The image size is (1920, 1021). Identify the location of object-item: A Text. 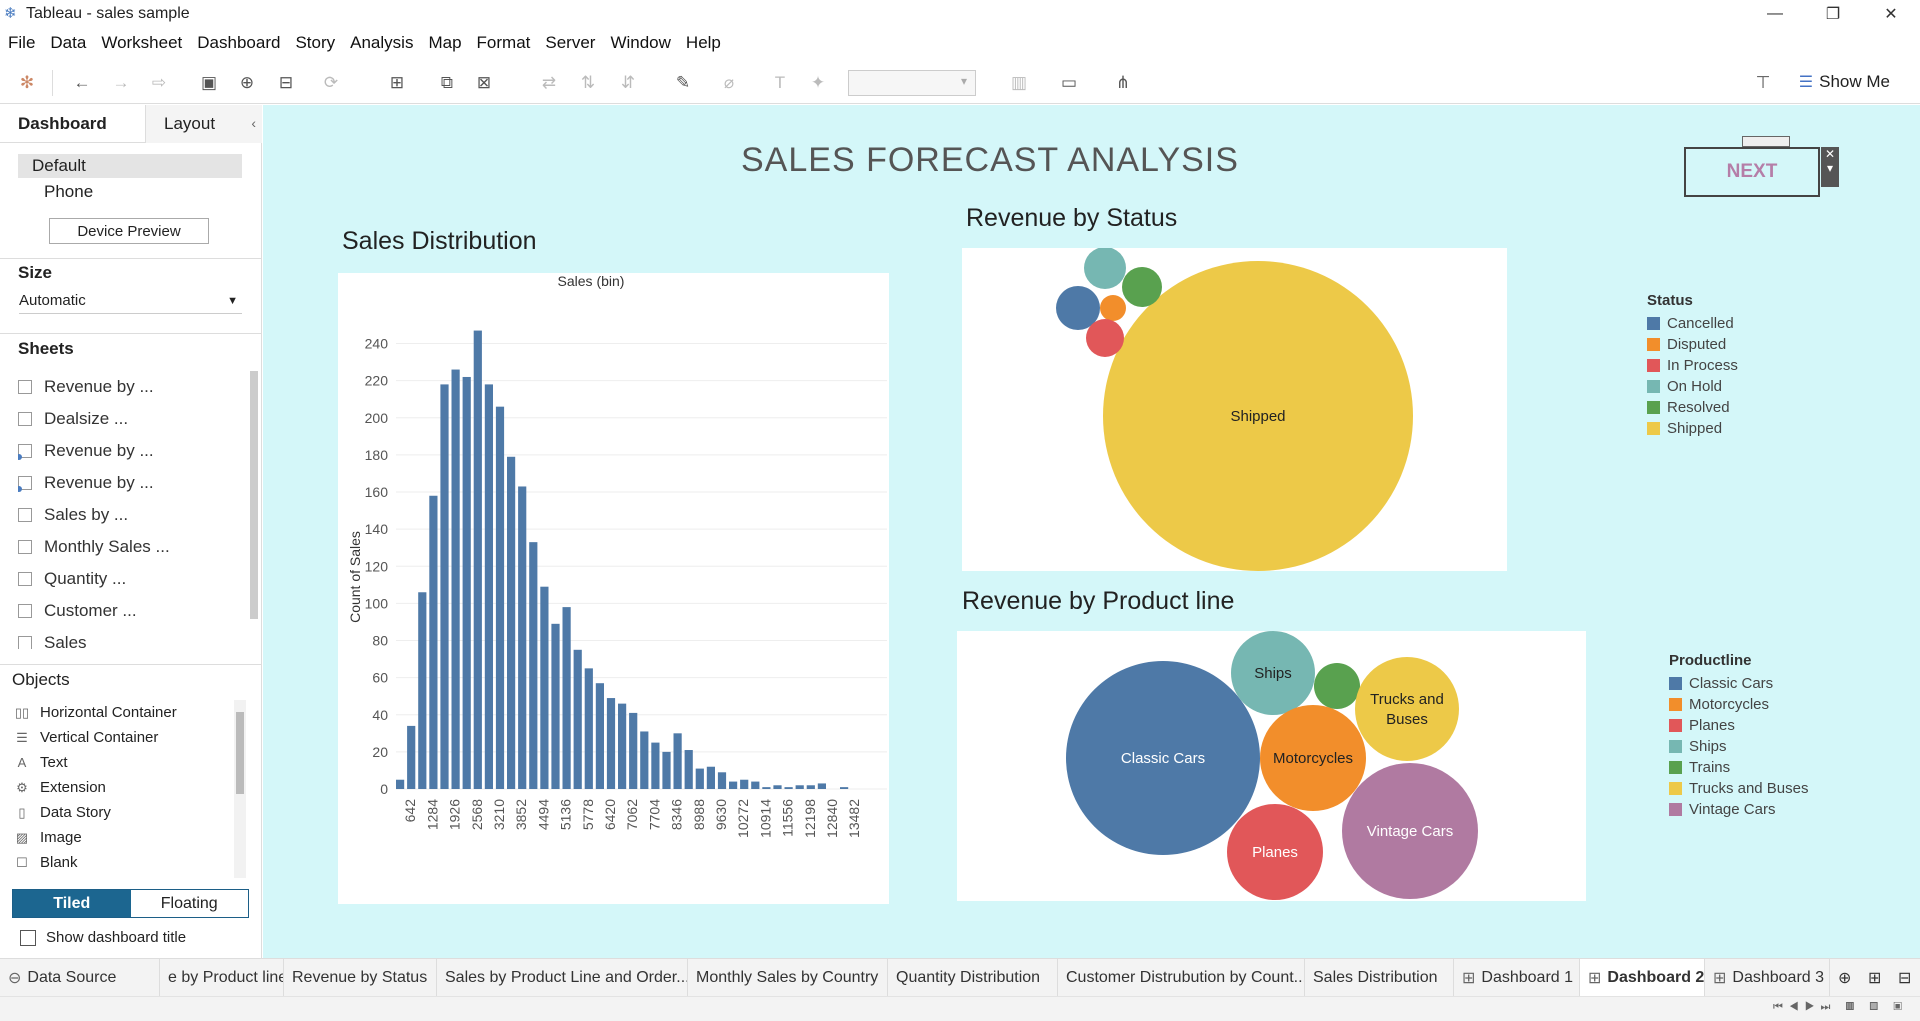
(124, 762).